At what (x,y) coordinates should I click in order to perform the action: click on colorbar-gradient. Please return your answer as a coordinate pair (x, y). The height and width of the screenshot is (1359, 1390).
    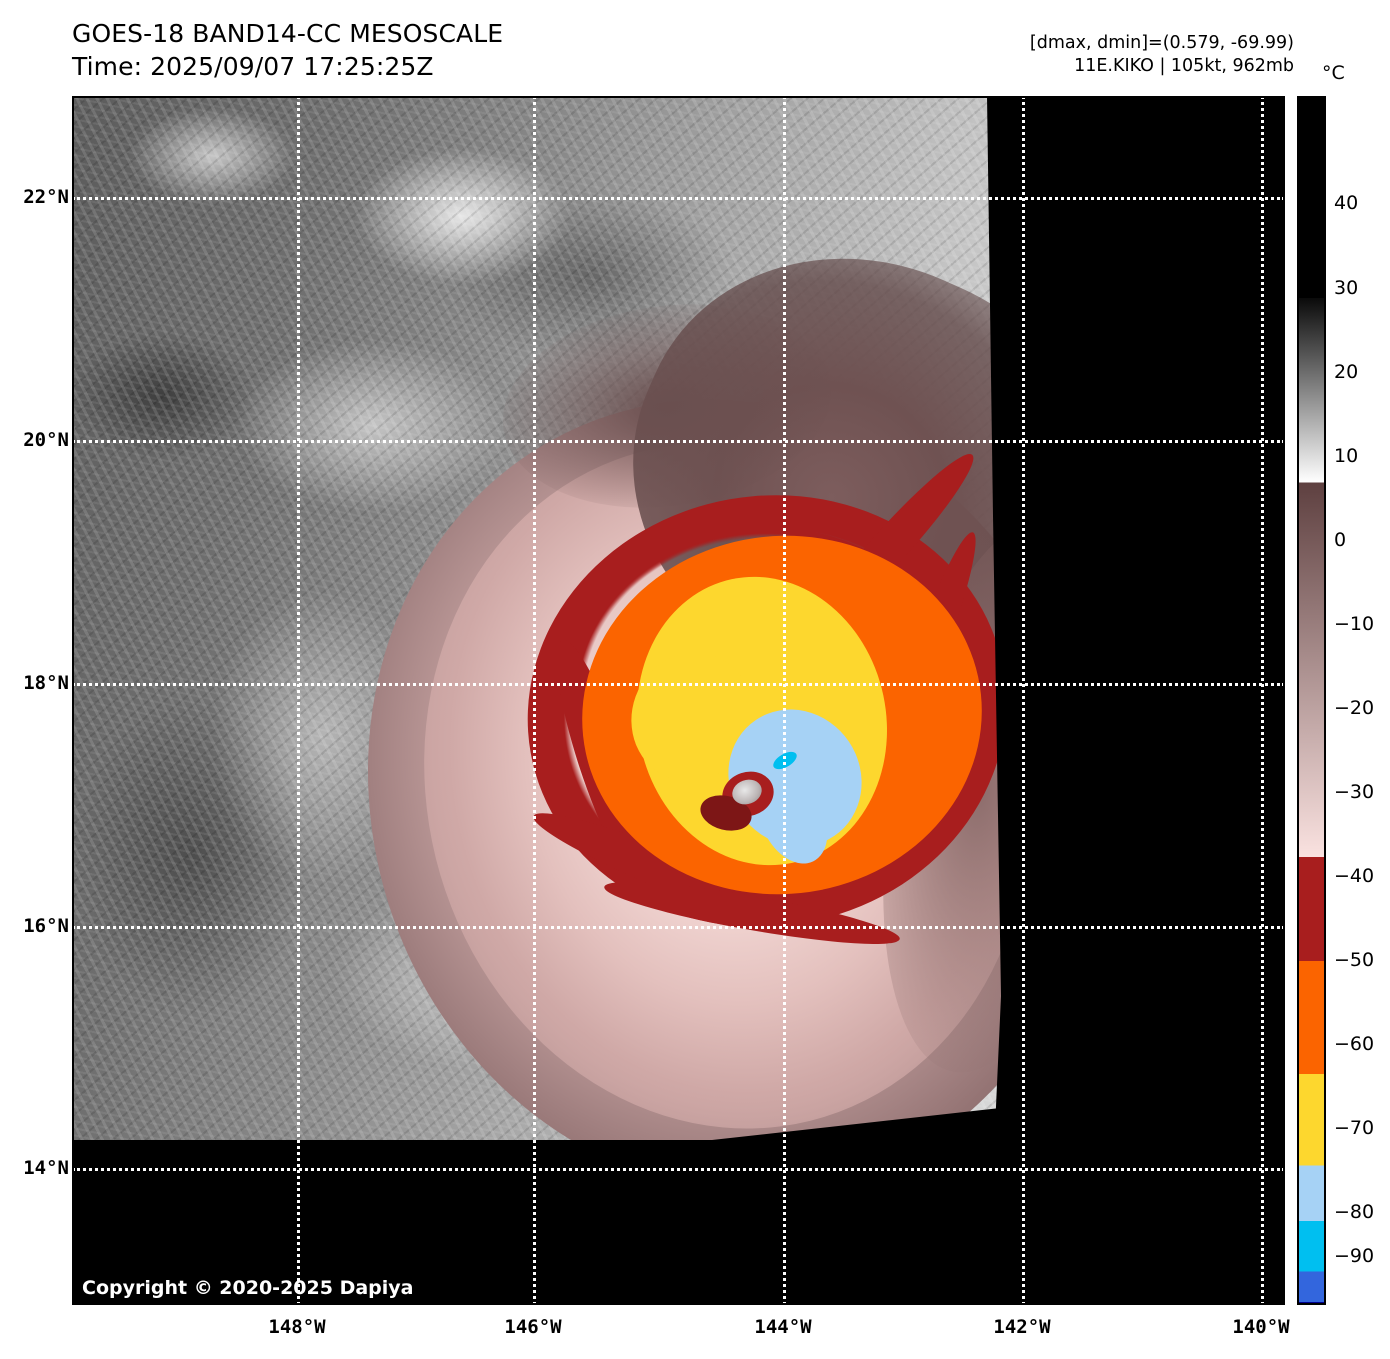
    Looking at the image, I should click on (1311, 700).